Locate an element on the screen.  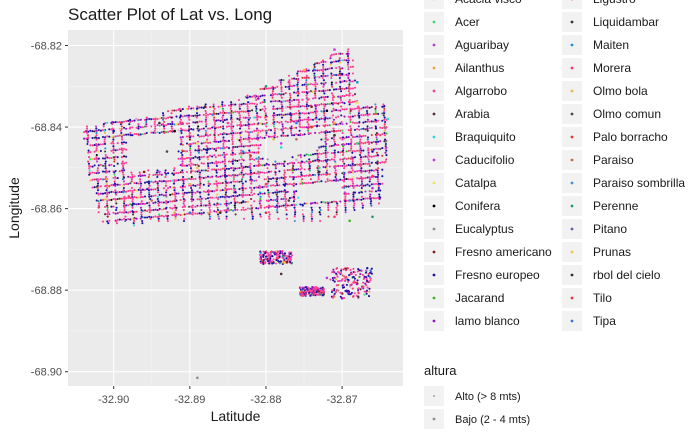
legend-key-dot is located at coordinates (572, 114).